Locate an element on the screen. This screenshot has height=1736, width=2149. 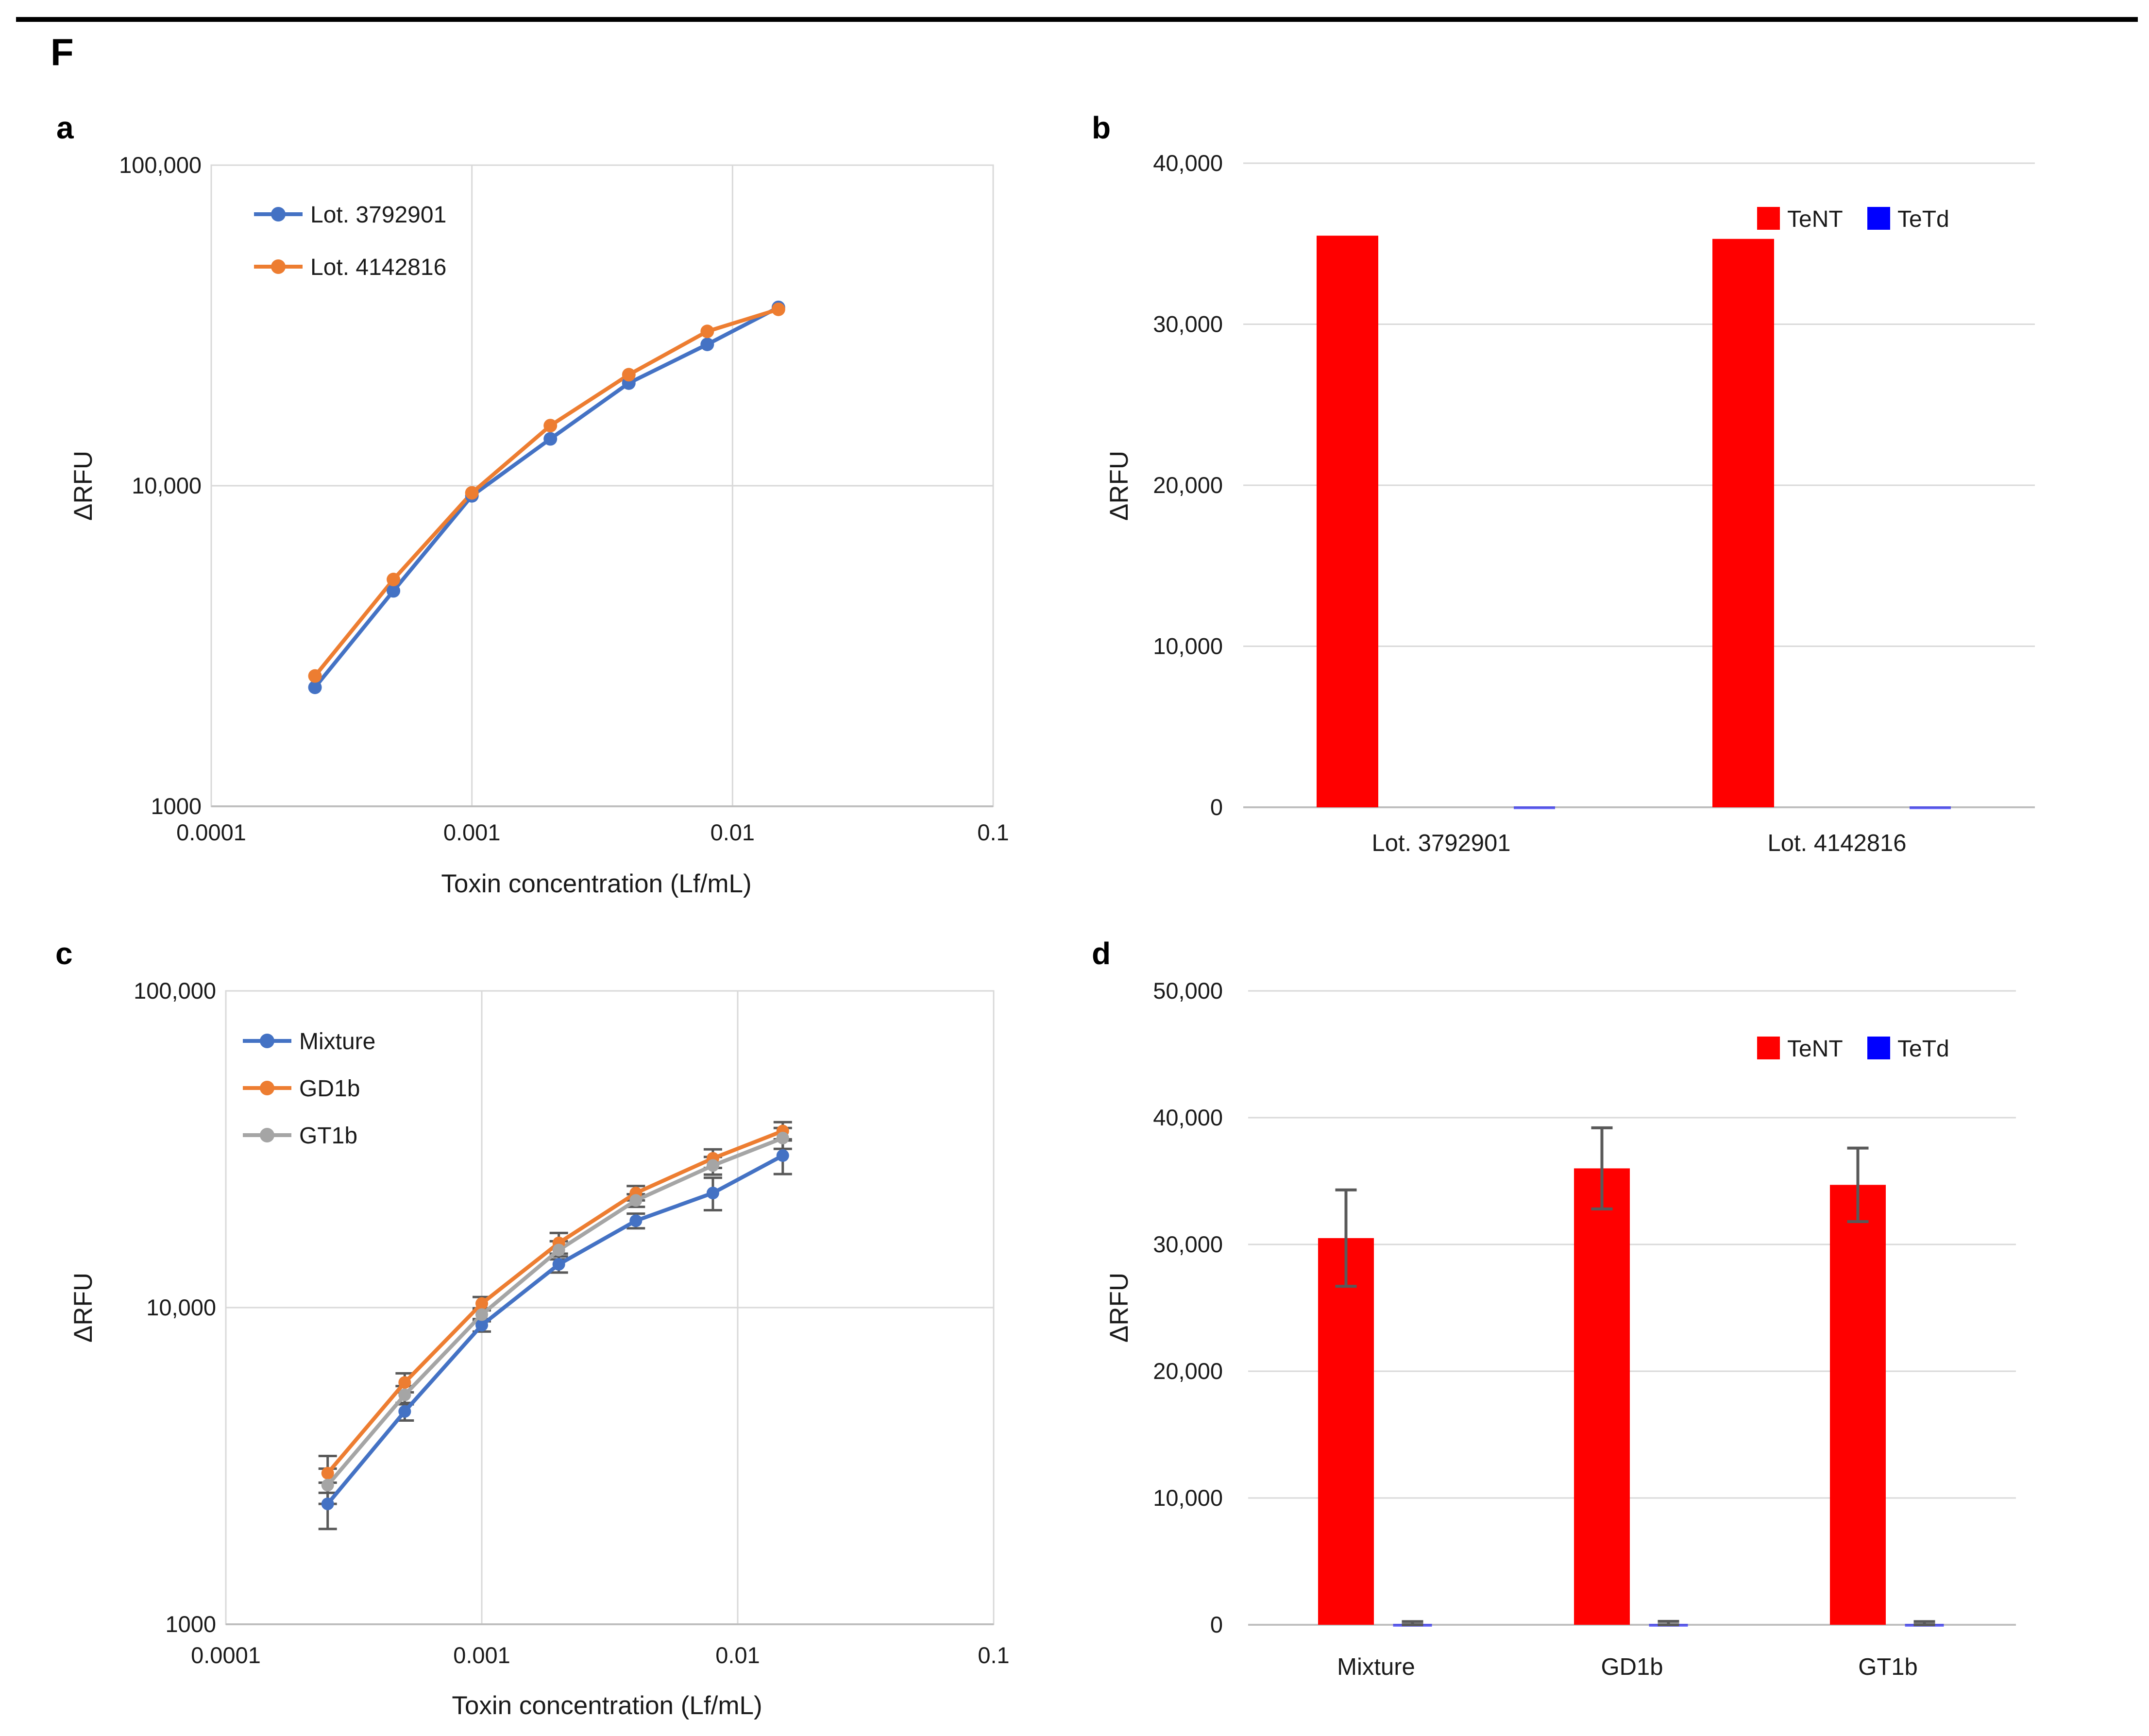
panel-d-letter: d is located at coordinates (1101, 953).